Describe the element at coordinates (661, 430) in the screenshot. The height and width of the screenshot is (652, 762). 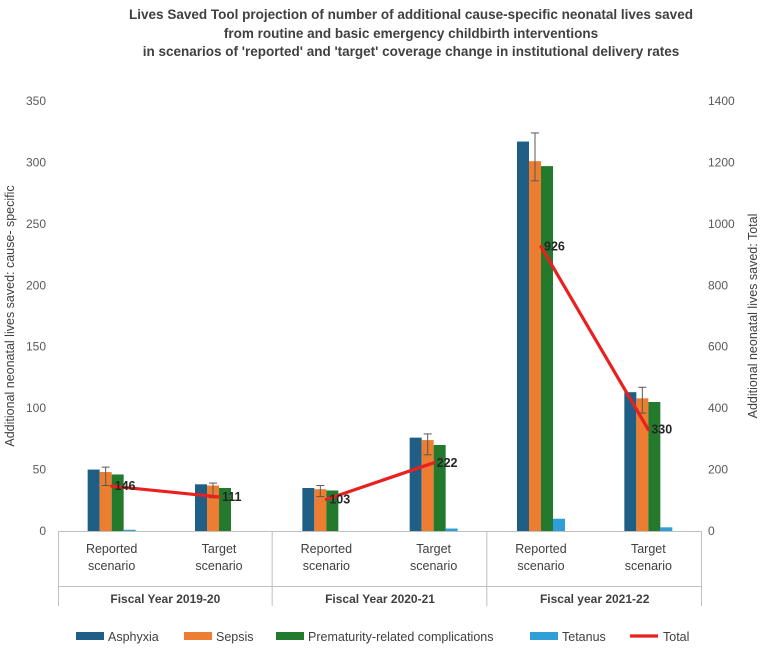
I see `total-data-label: 330` at that location.